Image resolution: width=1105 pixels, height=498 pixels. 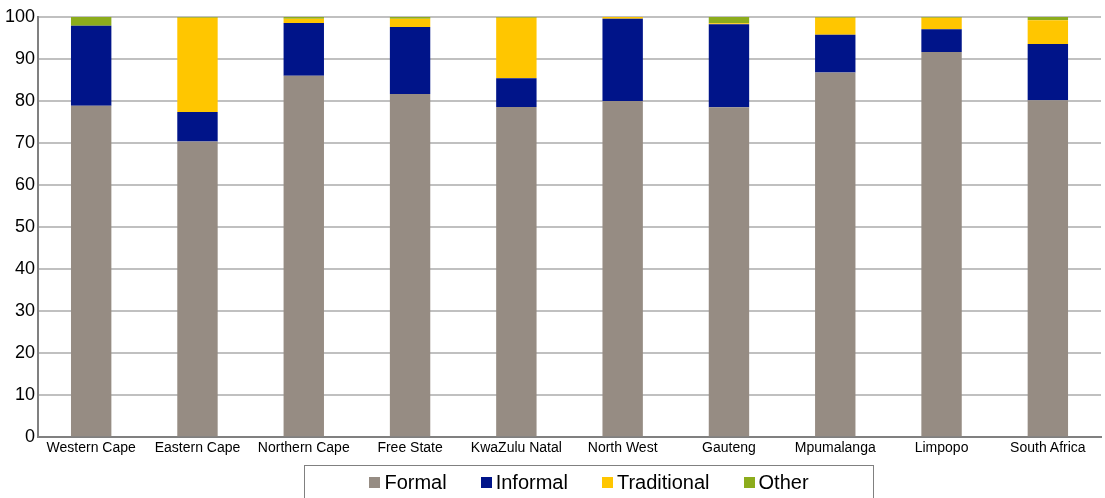 I want to click on y-tick-label: 100, so click(x=20, y=15).